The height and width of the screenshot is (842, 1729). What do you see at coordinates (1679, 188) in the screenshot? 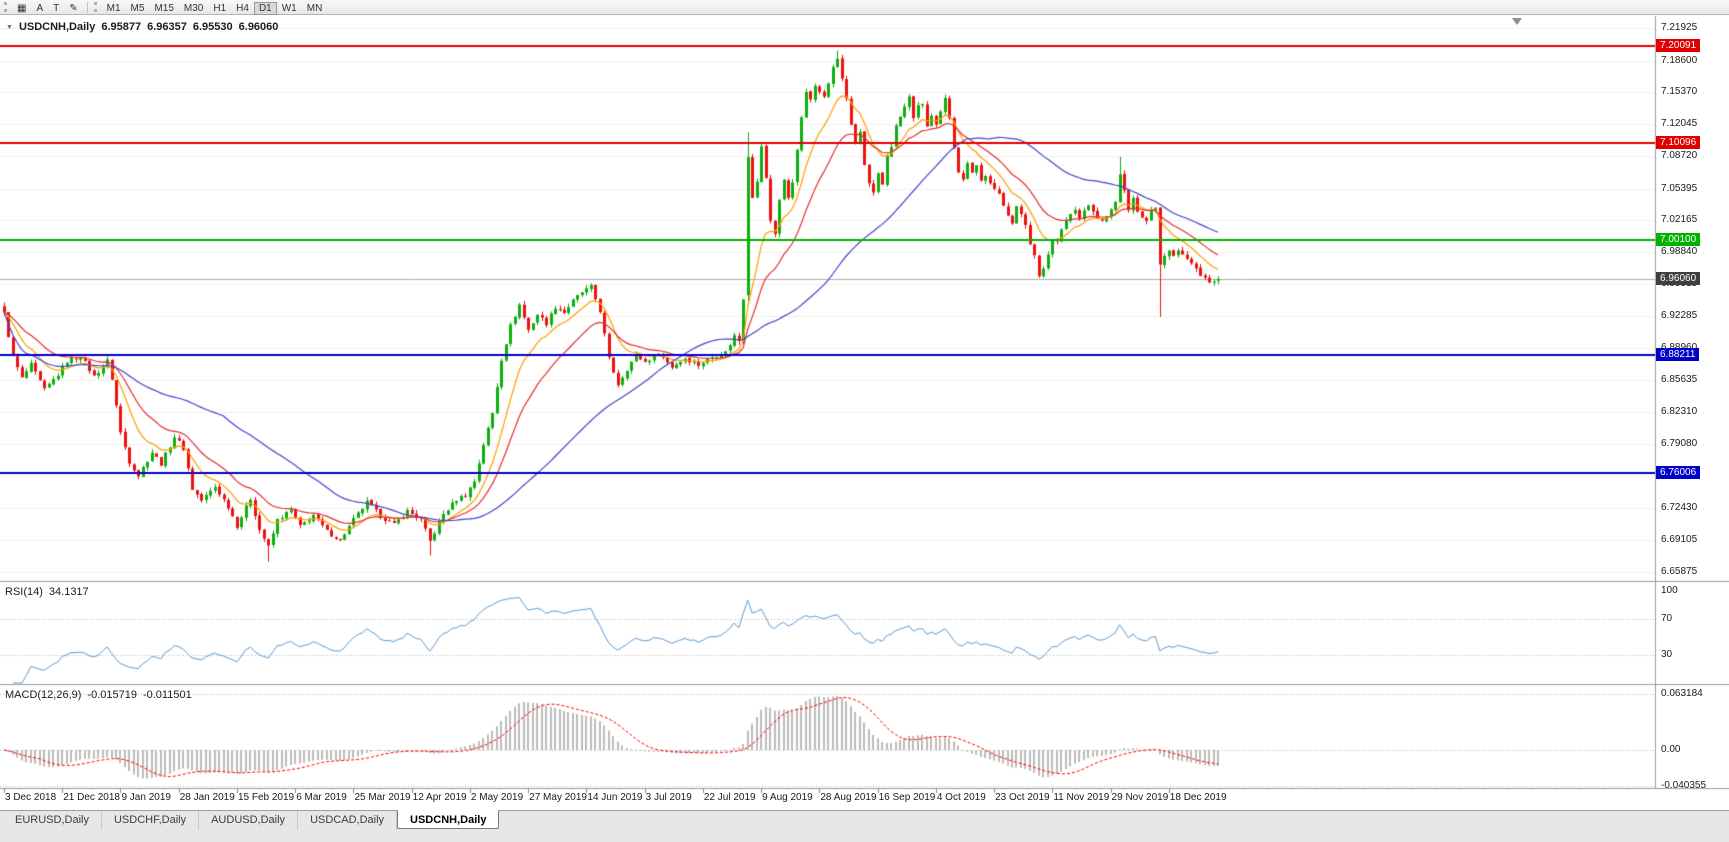
I see `price-axis-label: 7.05395` at bounding box center [1679, 188].